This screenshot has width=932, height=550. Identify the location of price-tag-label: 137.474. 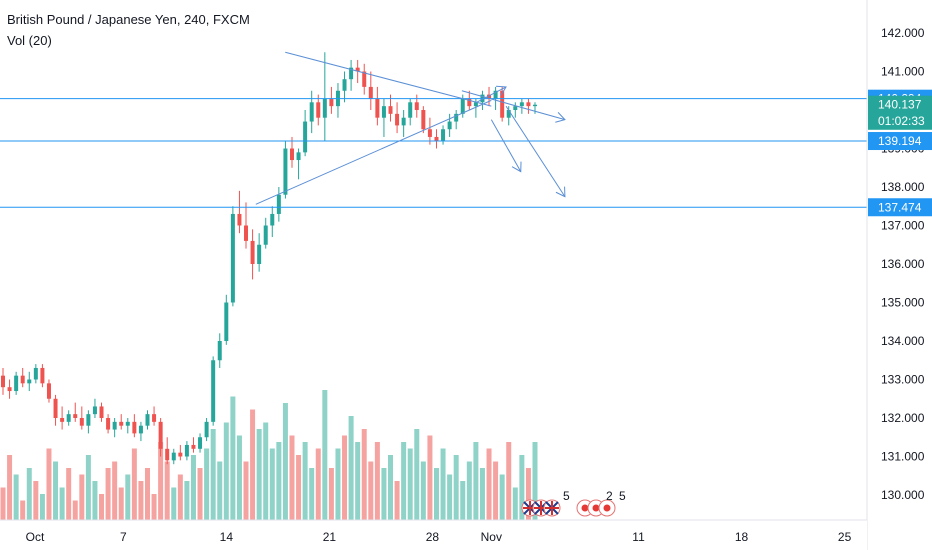
(900, 207).